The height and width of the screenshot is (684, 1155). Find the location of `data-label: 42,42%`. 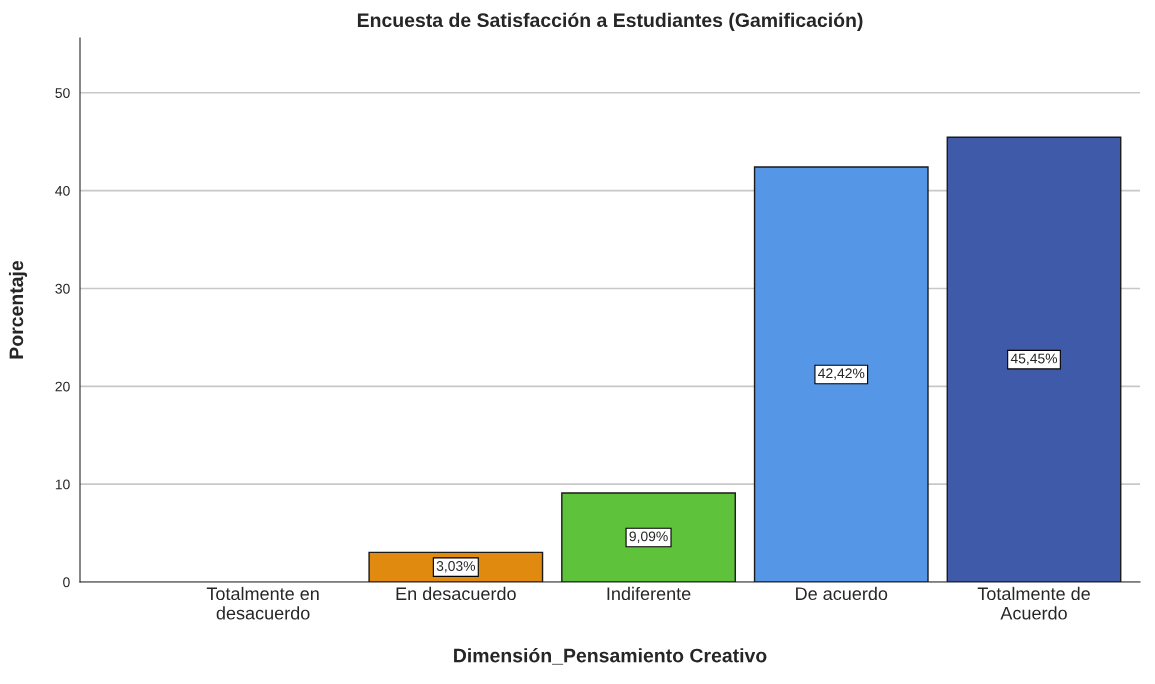

data-label: 42,42% is located at coordinates (841, 374).